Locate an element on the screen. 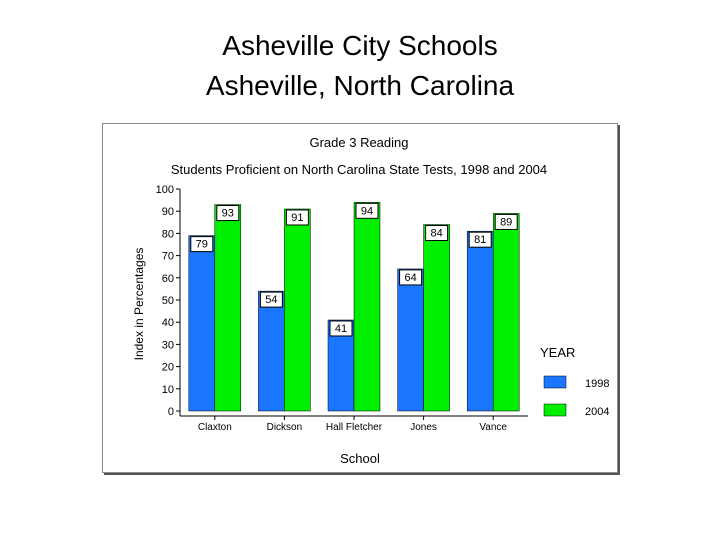 The image size is (720, 540). y-tick-label: 40 is located at coordinates (168, 323).